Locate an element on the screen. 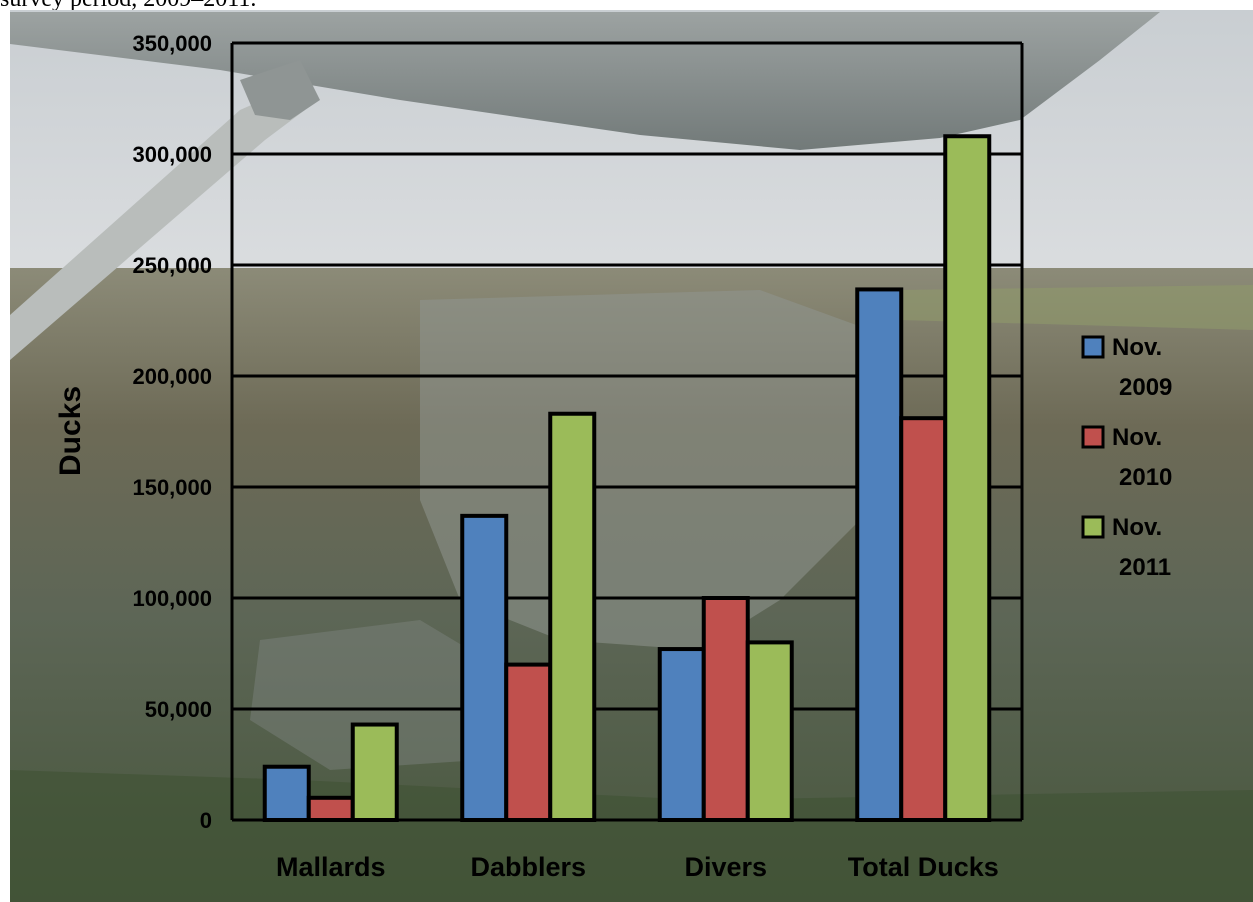 The width and height of the screenshot is (1253, 902). y-tick-label: 100,000 is located at coordinates (172, 598).